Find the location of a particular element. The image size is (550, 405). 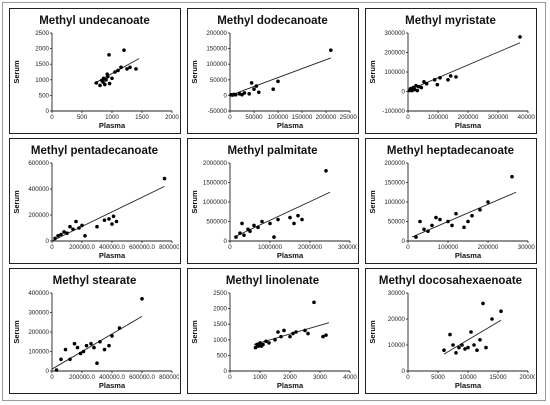

y-tick-label: 1500000 is located at coordinates (215, 183).